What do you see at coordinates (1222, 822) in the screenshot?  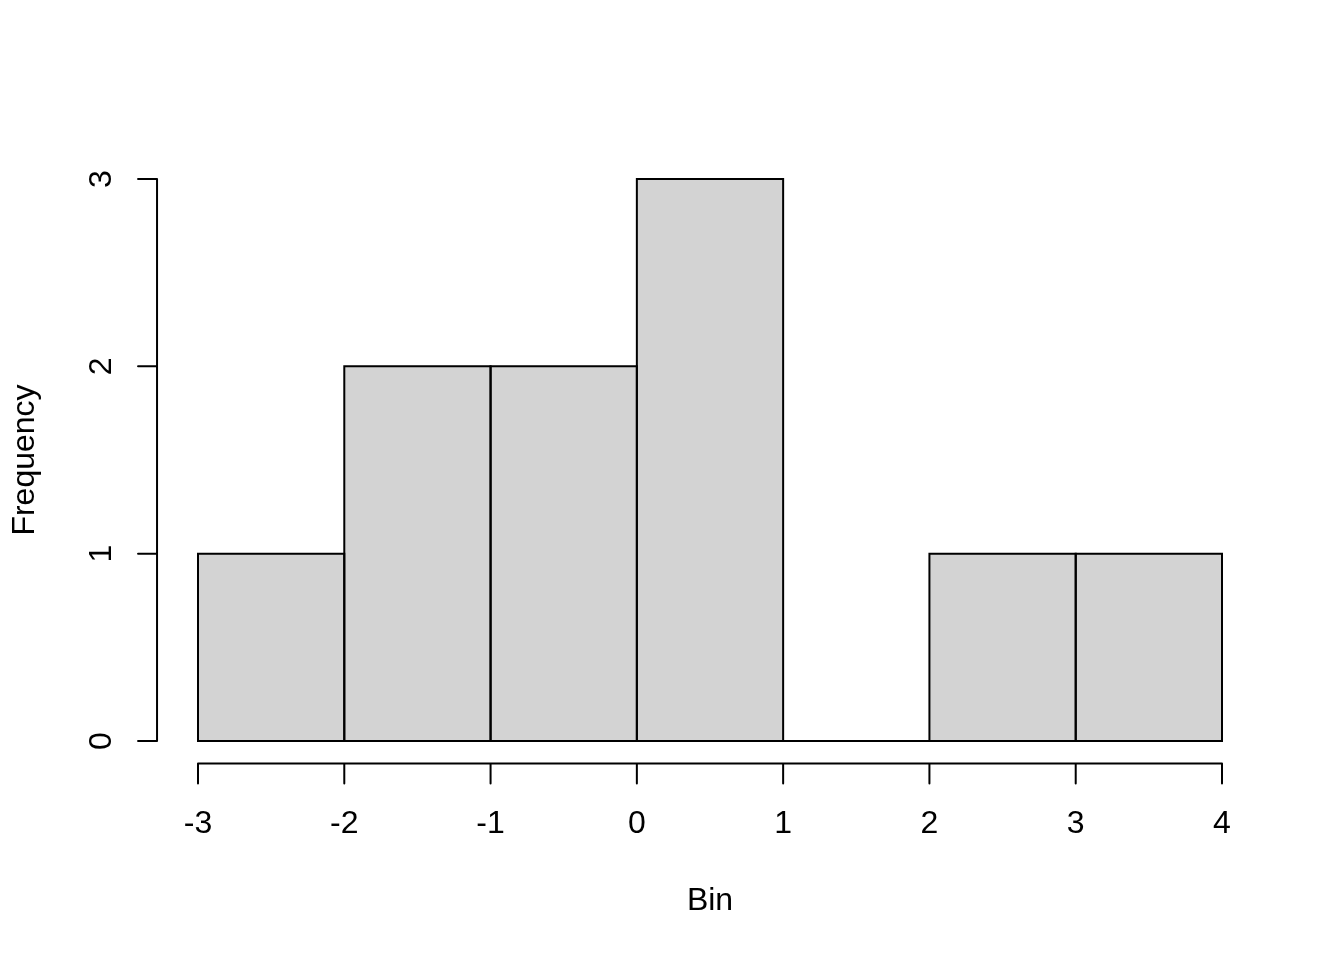 I see `x-tick-label: 4` at bounding box center [1222, 822].